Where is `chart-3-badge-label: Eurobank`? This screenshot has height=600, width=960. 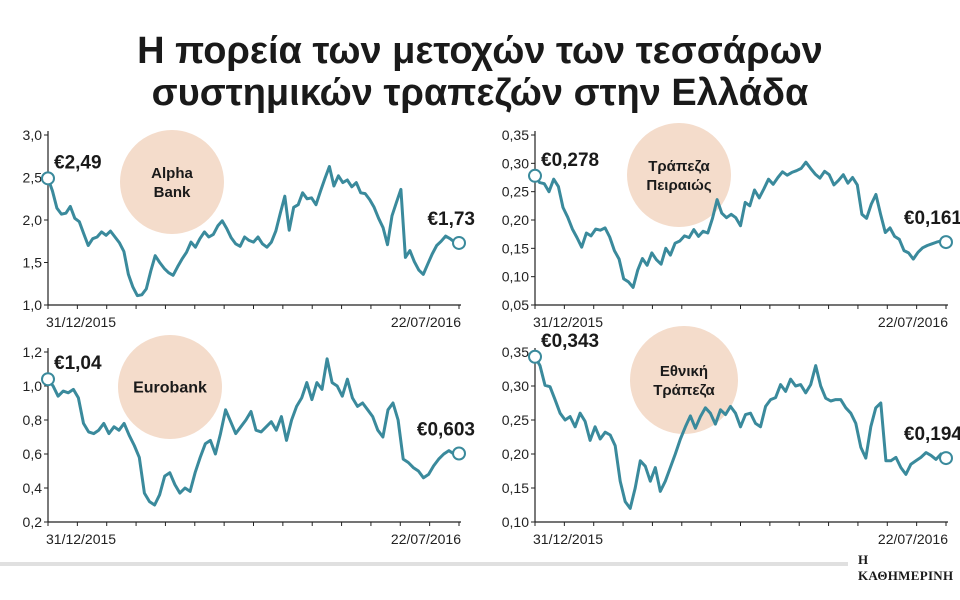
chart-3-badge-label: Eurobank is located at coordinates (170, 388).